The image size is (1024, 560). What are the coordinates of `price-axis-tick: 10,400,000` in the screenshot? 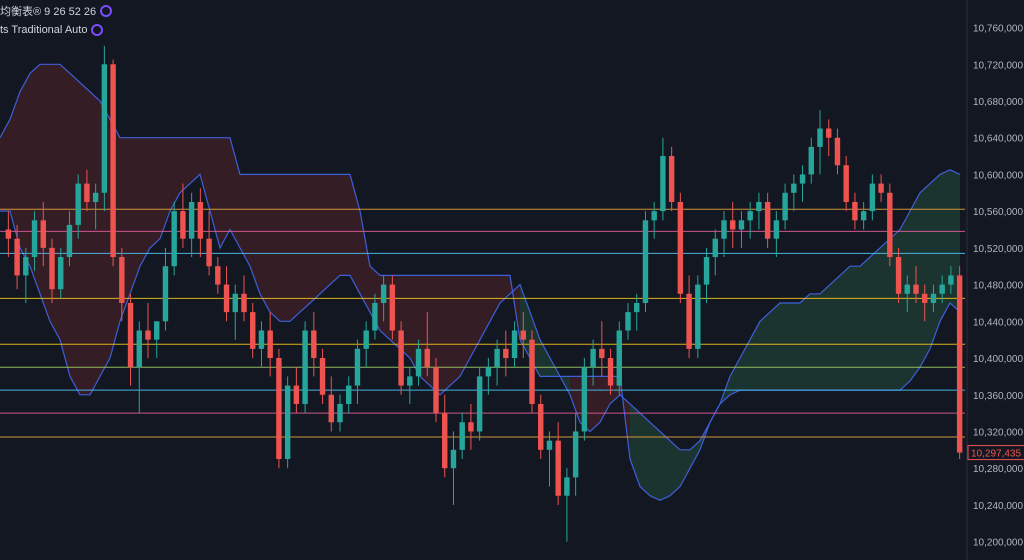 It's located at (998, 359).